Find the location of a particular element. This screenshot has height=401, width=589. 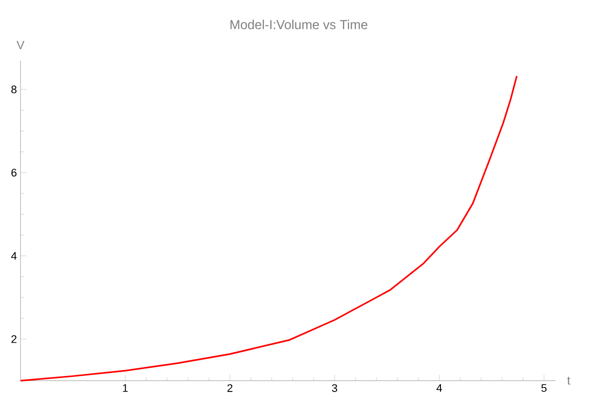

x-tick-label: 4 is located at coordinates (439, 388).